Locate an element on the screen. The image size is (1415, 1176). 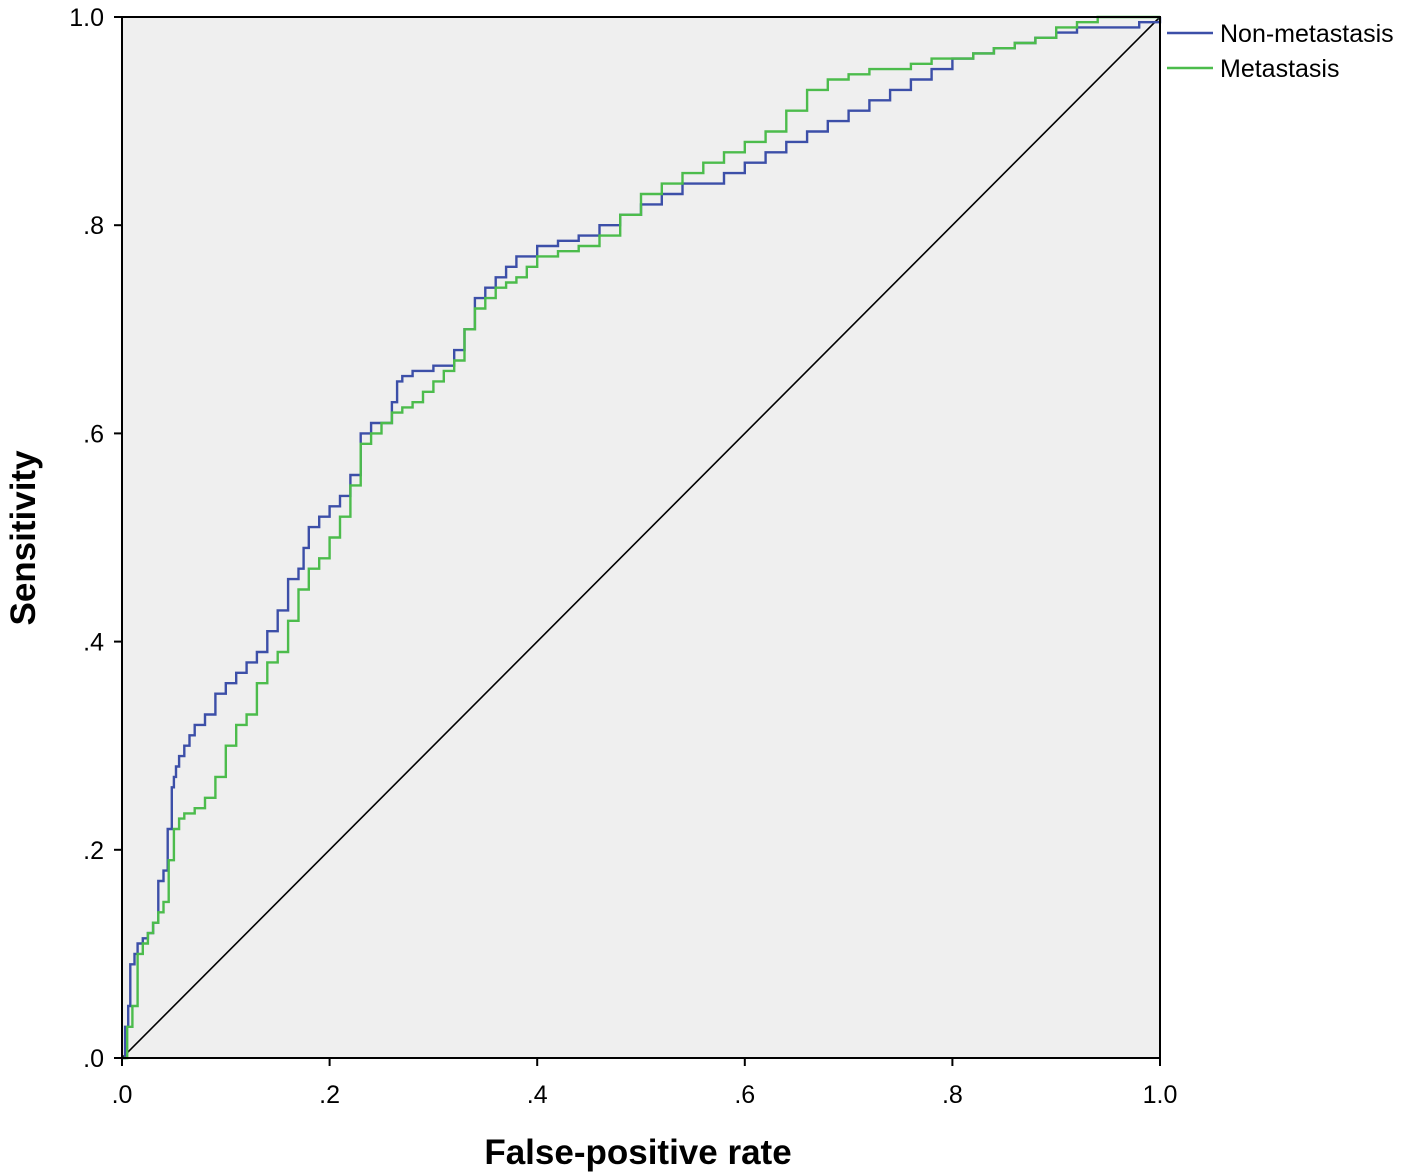
x-tick-label: .0 is located at coordinates (122, 1095).